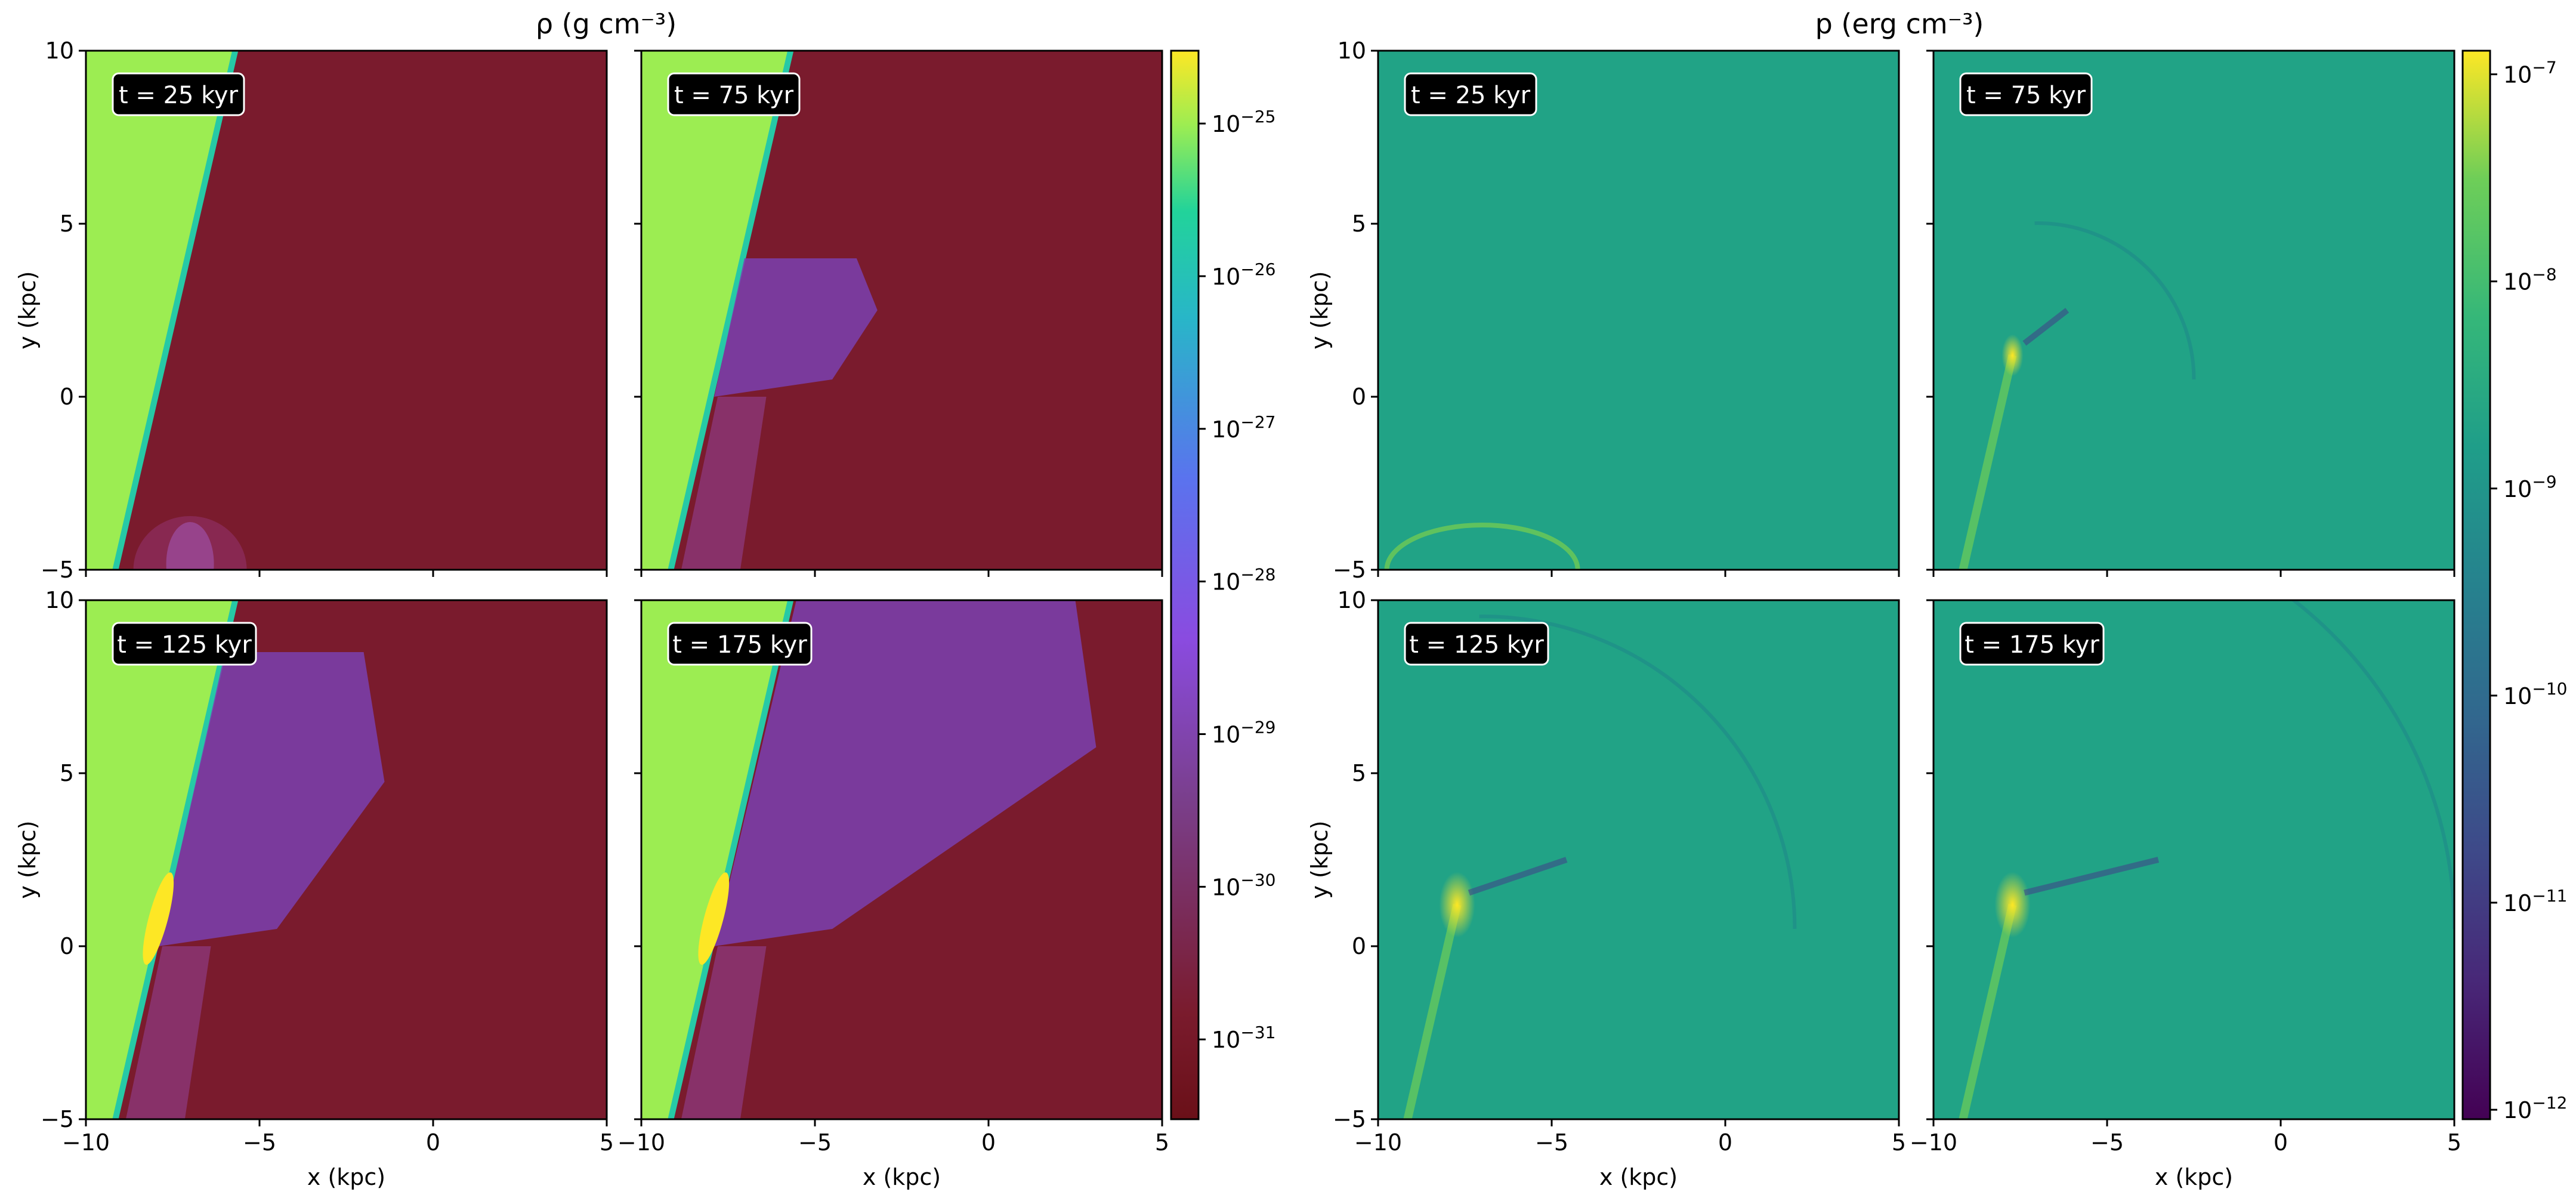  What do you see at coordinates (898, 314) in the screenshot?
I see `density-panel-75: t = 75 kyr` at bounding box center [898, 314].